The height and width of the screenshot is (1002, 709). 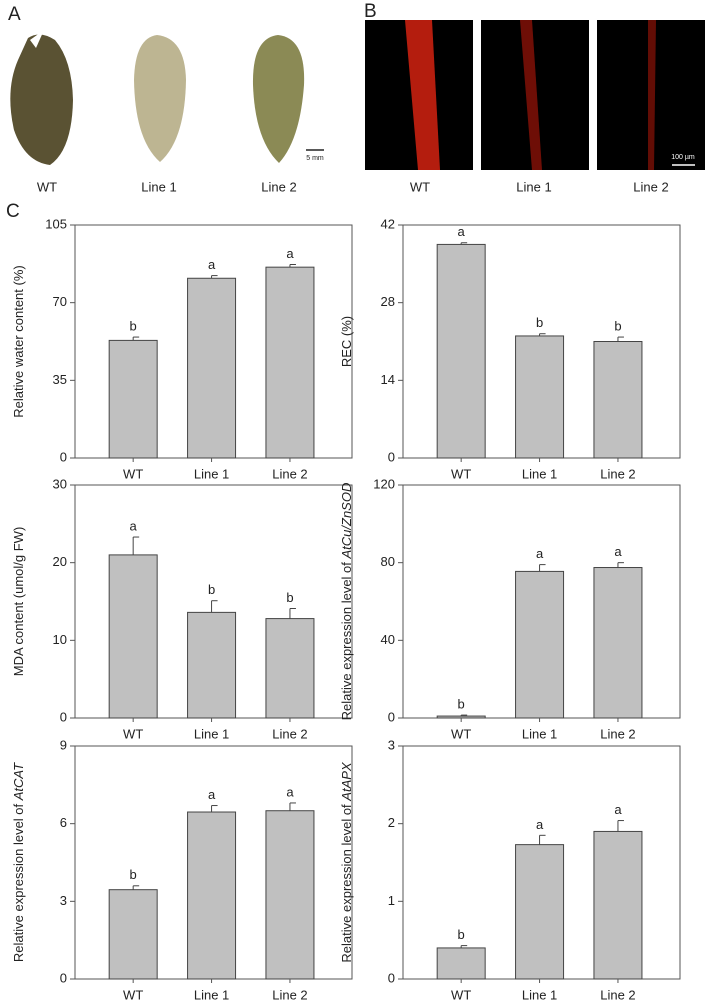 I want to click on y-axis-label: REC (%), so click(x=346, y=341).